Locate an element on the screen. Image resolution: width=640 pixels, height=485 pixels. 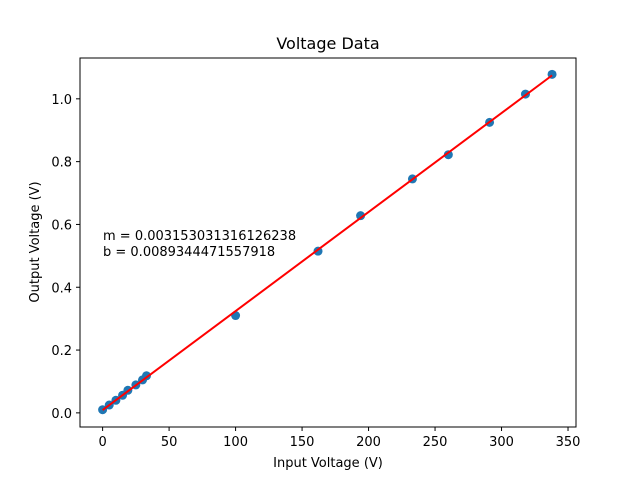
x-tick-label: 50 is located at coordinates (169, 442).